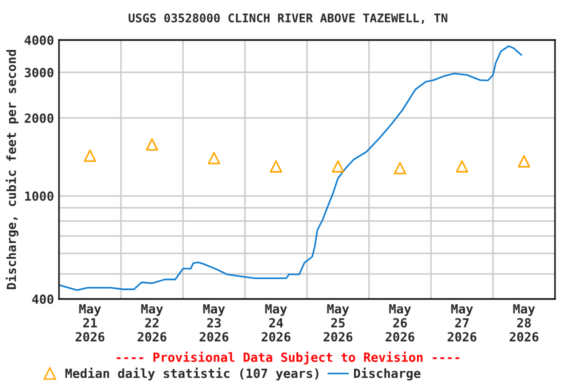 This screenshot has height=384, width=576. Describe the element at coordinates (152, 323) in the screenshot. I see `x-tick-label: May 22 2026` at that location.